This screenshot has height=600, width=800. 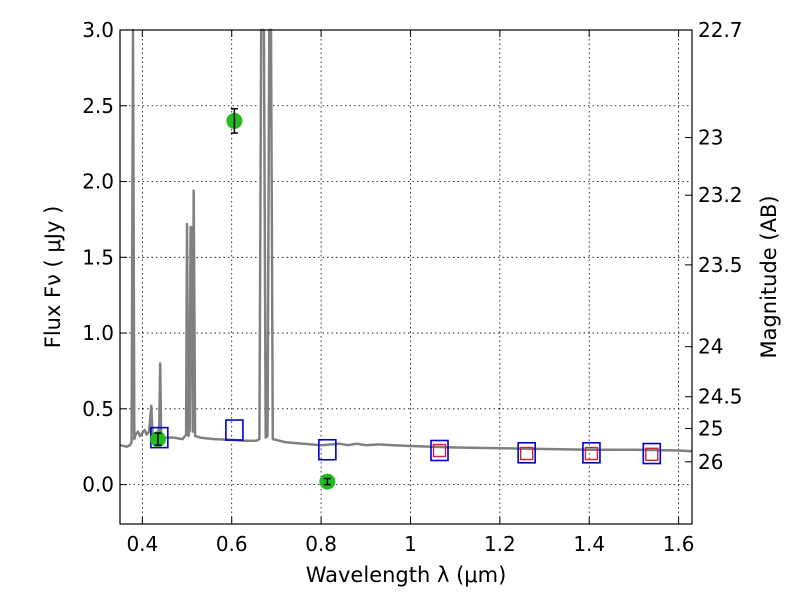 I want to click on magnitude-tick-label: 23, so click(x=710, y=138).